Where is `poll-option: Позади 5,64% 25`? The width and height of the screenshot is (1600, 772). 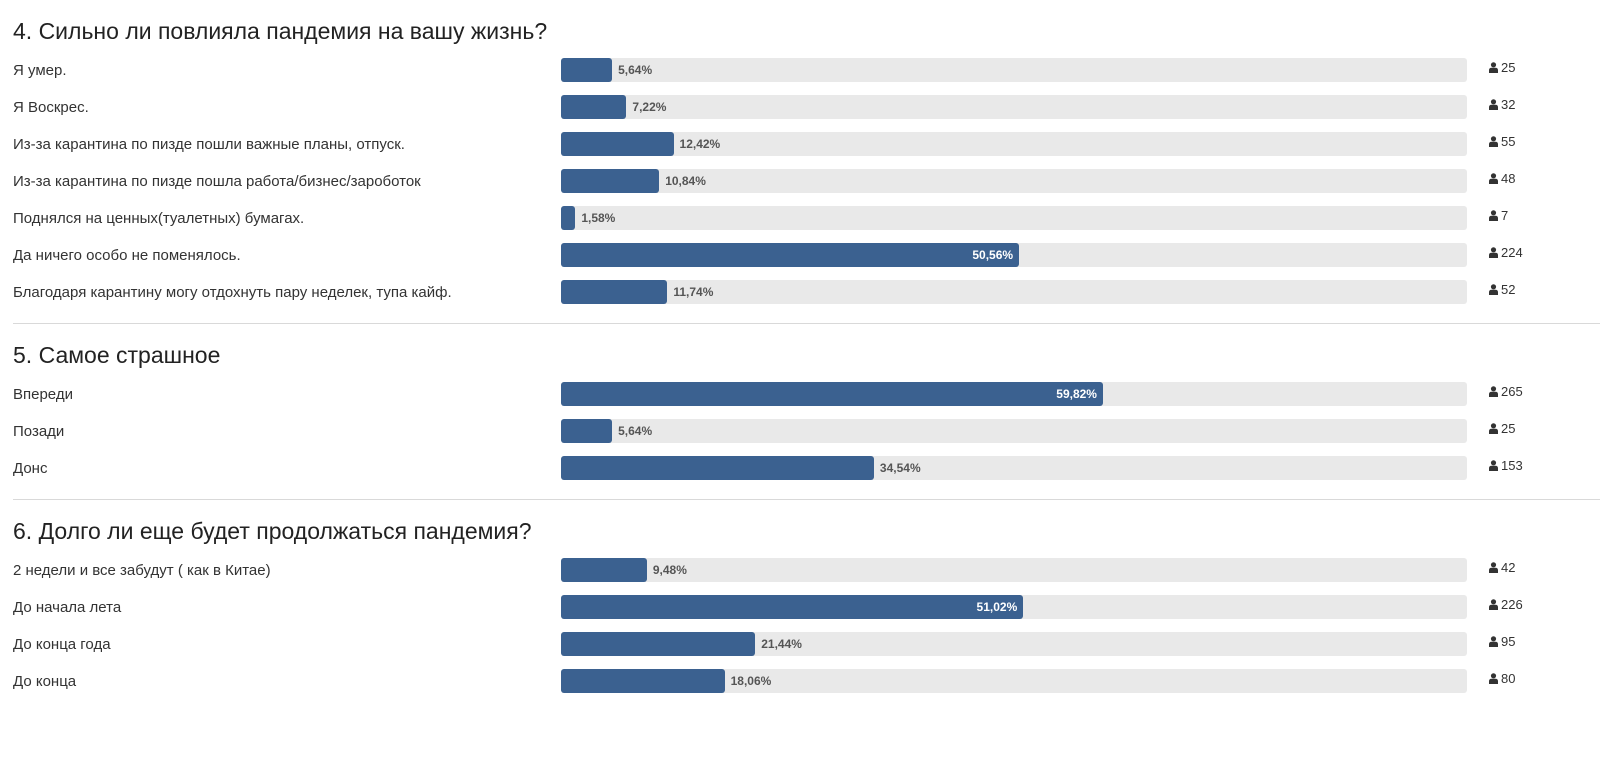
poll-option: Позади 5,64% 25 is located at coordinates (806, 437).